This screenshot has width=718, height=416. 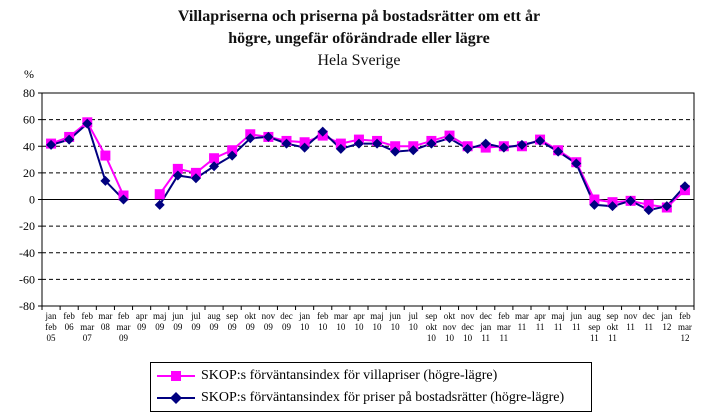 I want to click on x-tick-label: jun 09, so click(x=177, y=321).